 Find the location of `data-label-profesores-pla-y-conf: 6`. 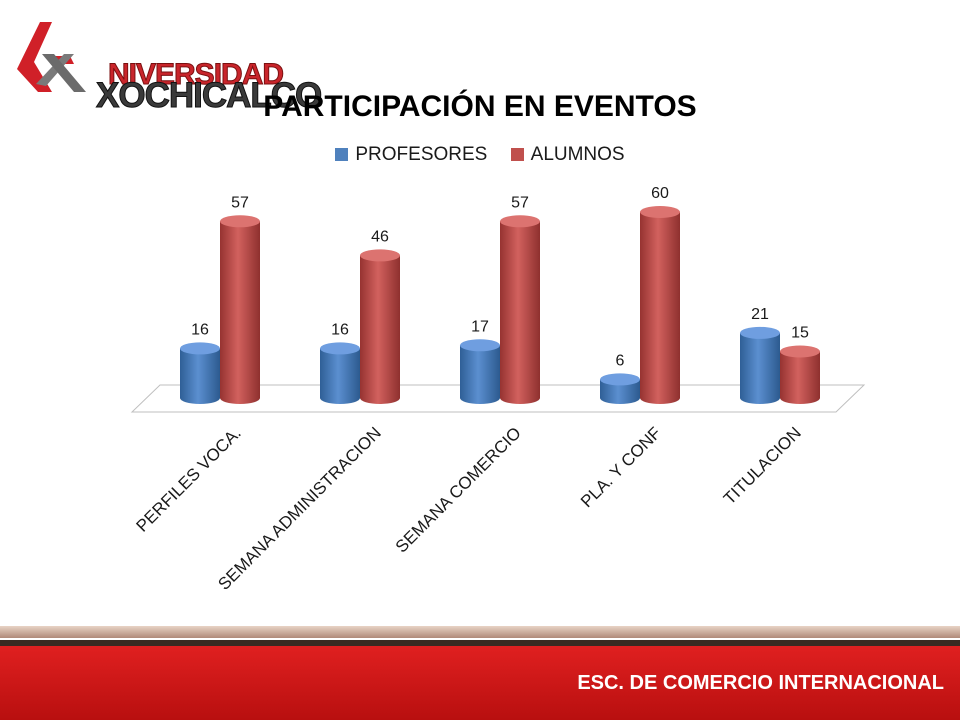

data-label-profesores-pla-y-conf: 6 is located at coordinates (620, 360).